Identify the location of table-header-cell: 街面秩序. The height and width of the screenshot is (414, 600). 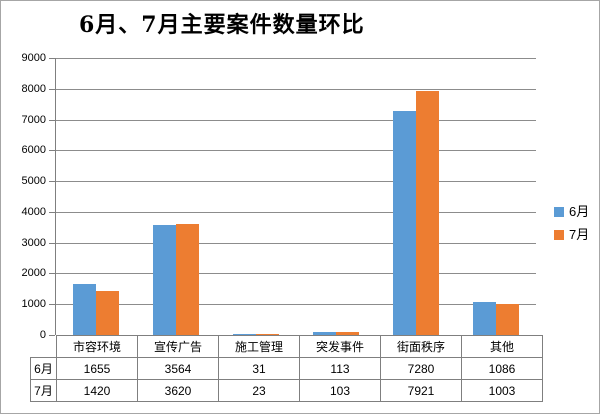
(421, 346).